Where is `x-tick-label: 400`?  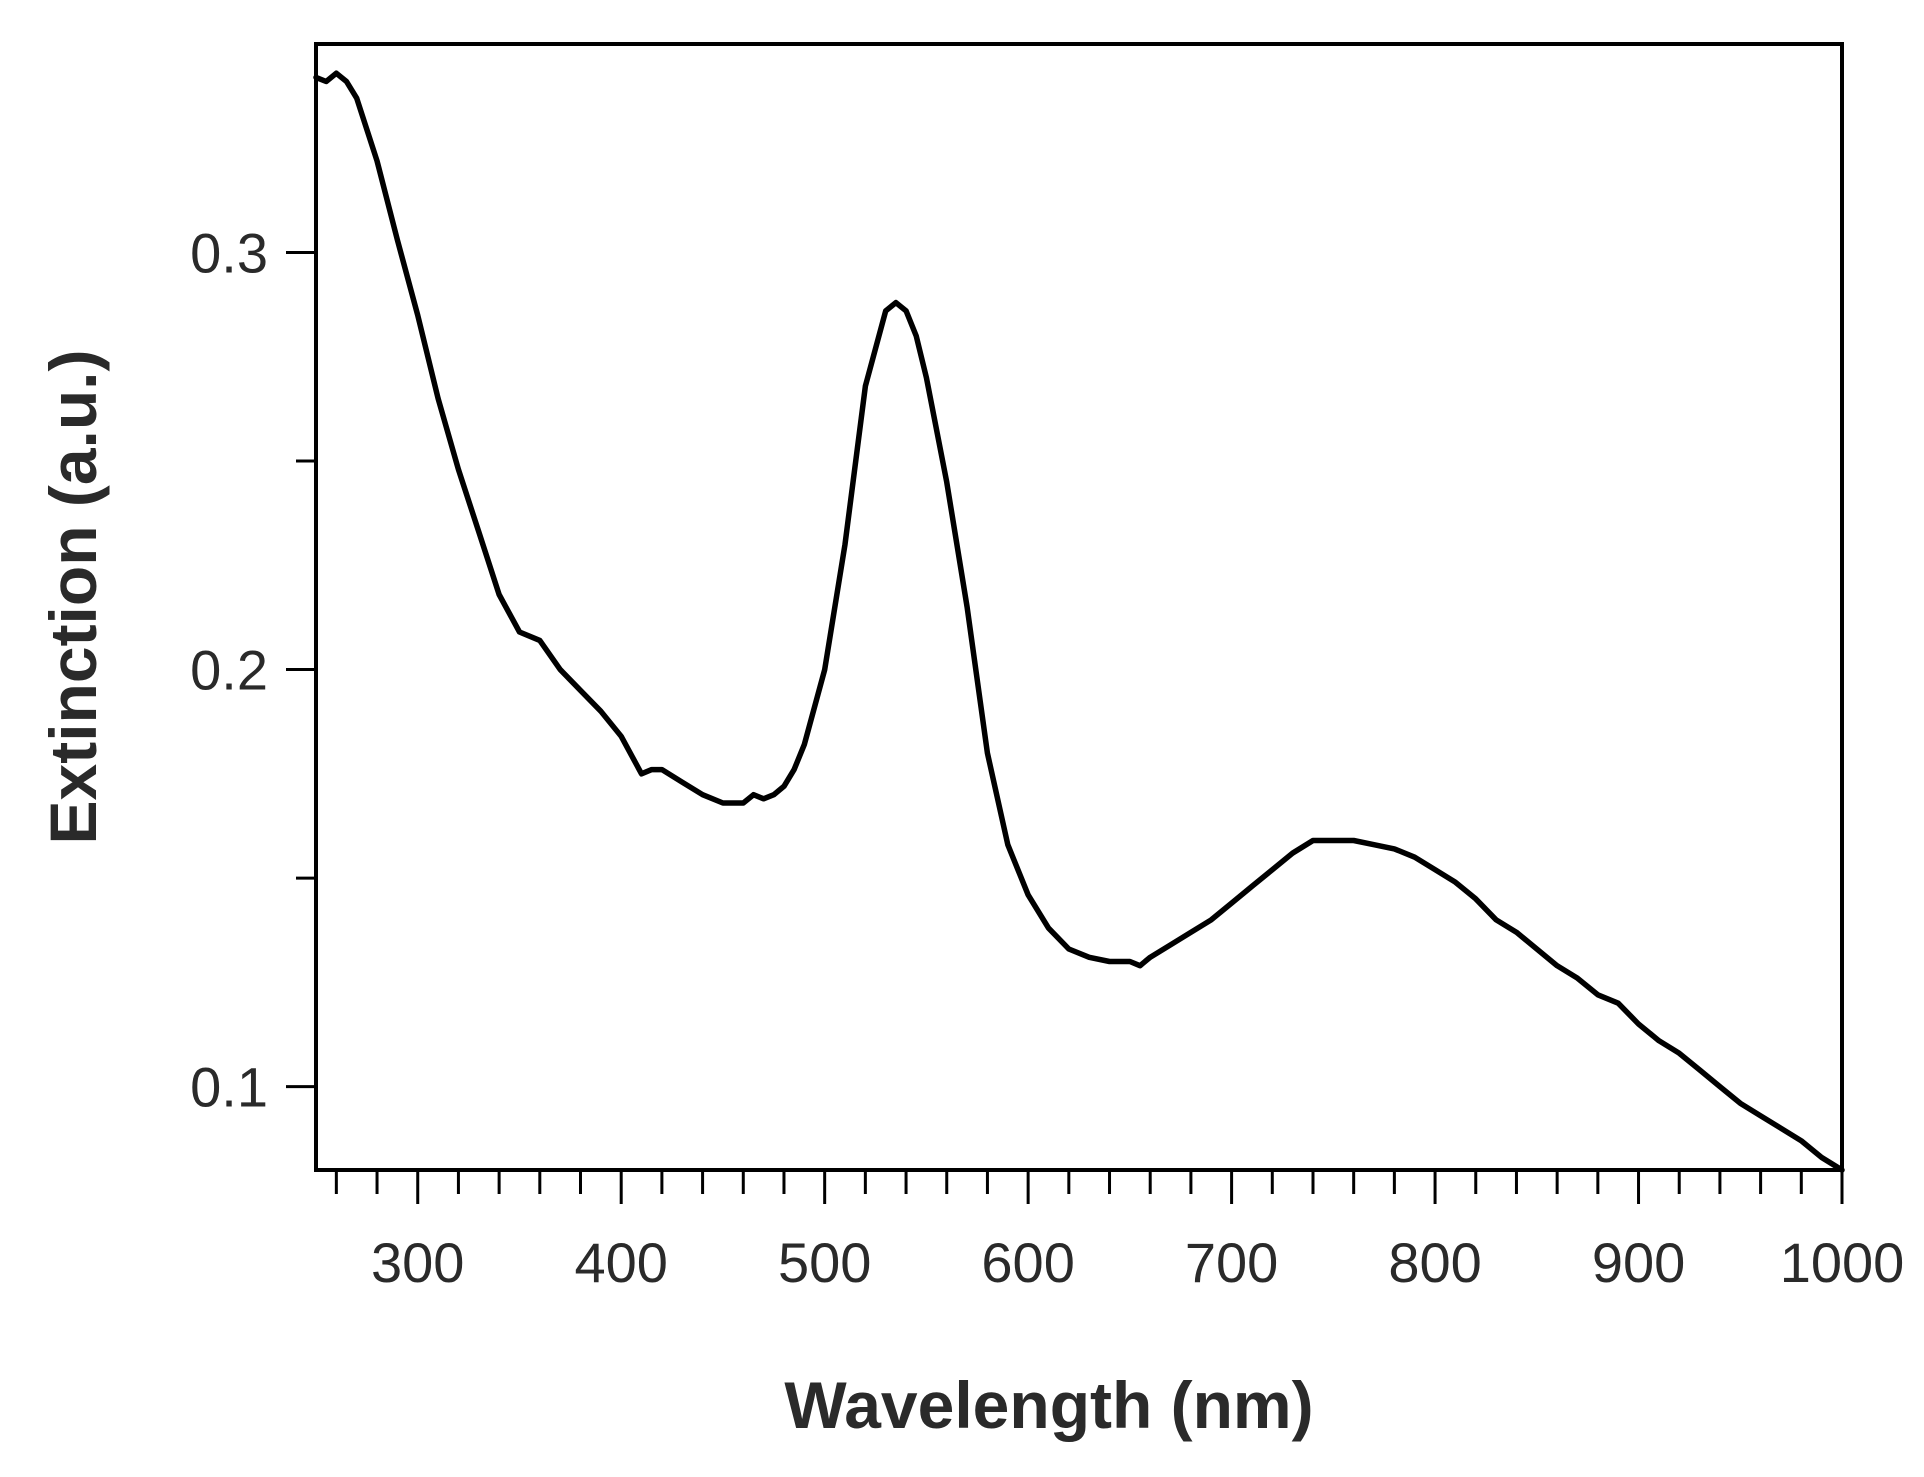 x-tick-label: 400 is located at coordinates (620, 1262).